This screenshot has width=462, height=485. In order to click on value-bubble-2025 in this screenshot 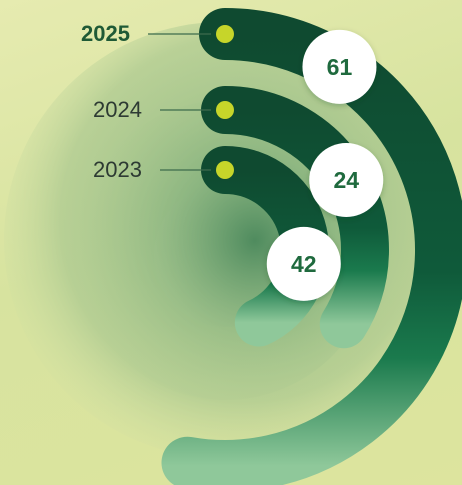, I will do `click(339, 66)`.